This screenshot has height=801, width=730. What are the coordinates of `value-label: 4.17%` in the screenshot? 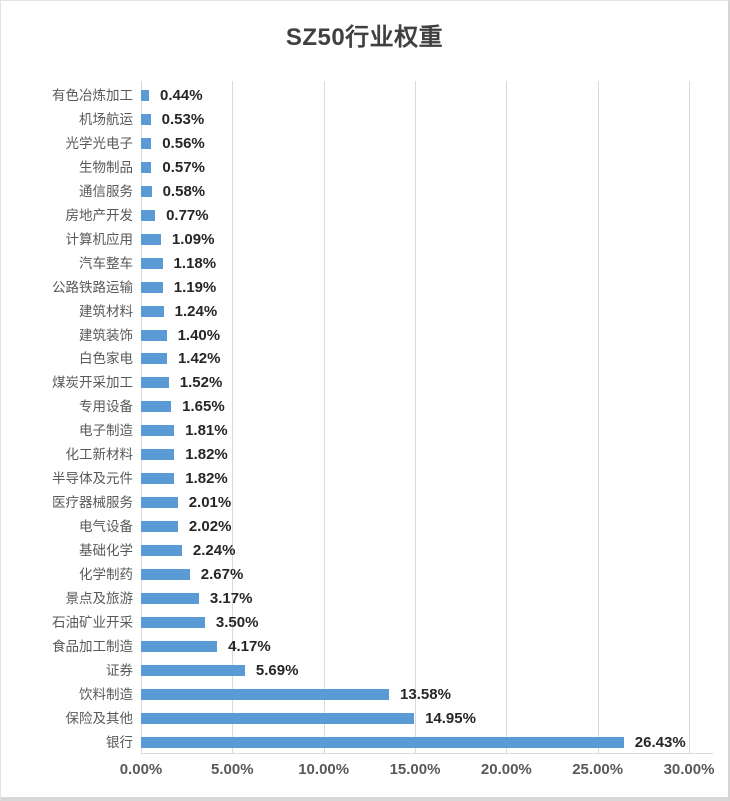 It's located at (249, 646).